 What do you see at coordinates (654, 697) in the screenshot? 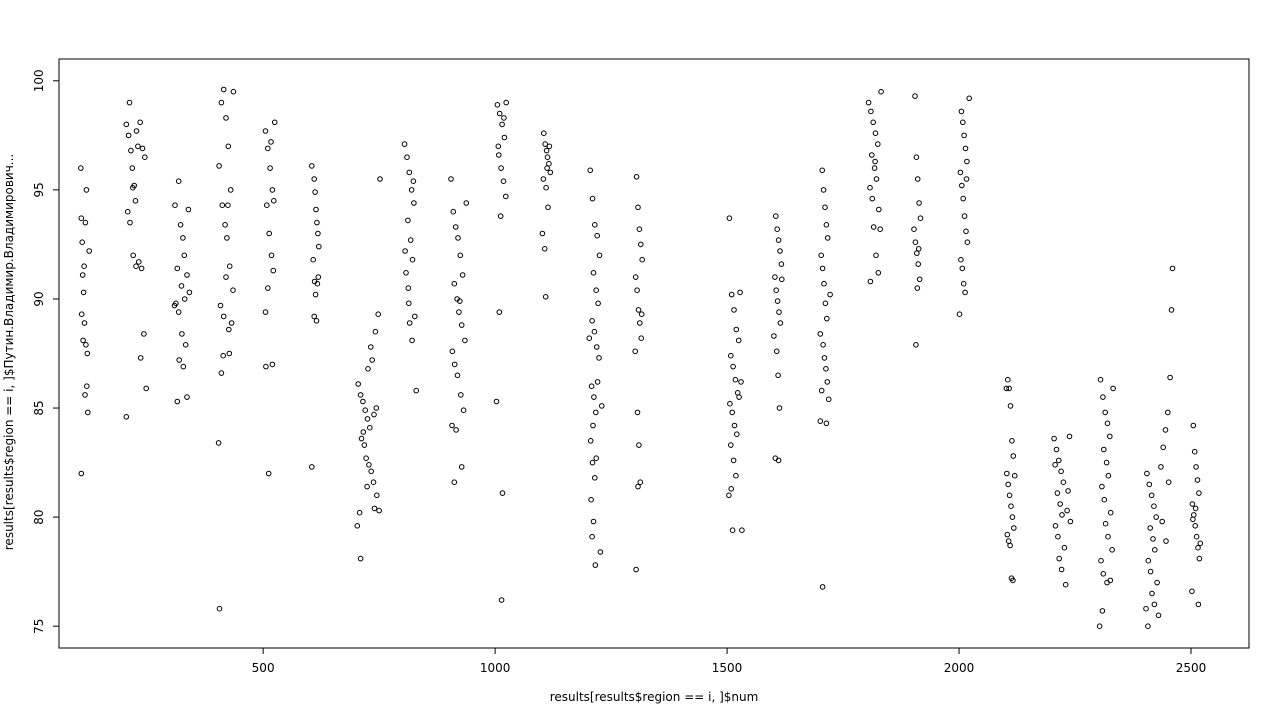
I see `x-axis-title: results[results$region == i, ]$num` at bounding box center [654, 697].